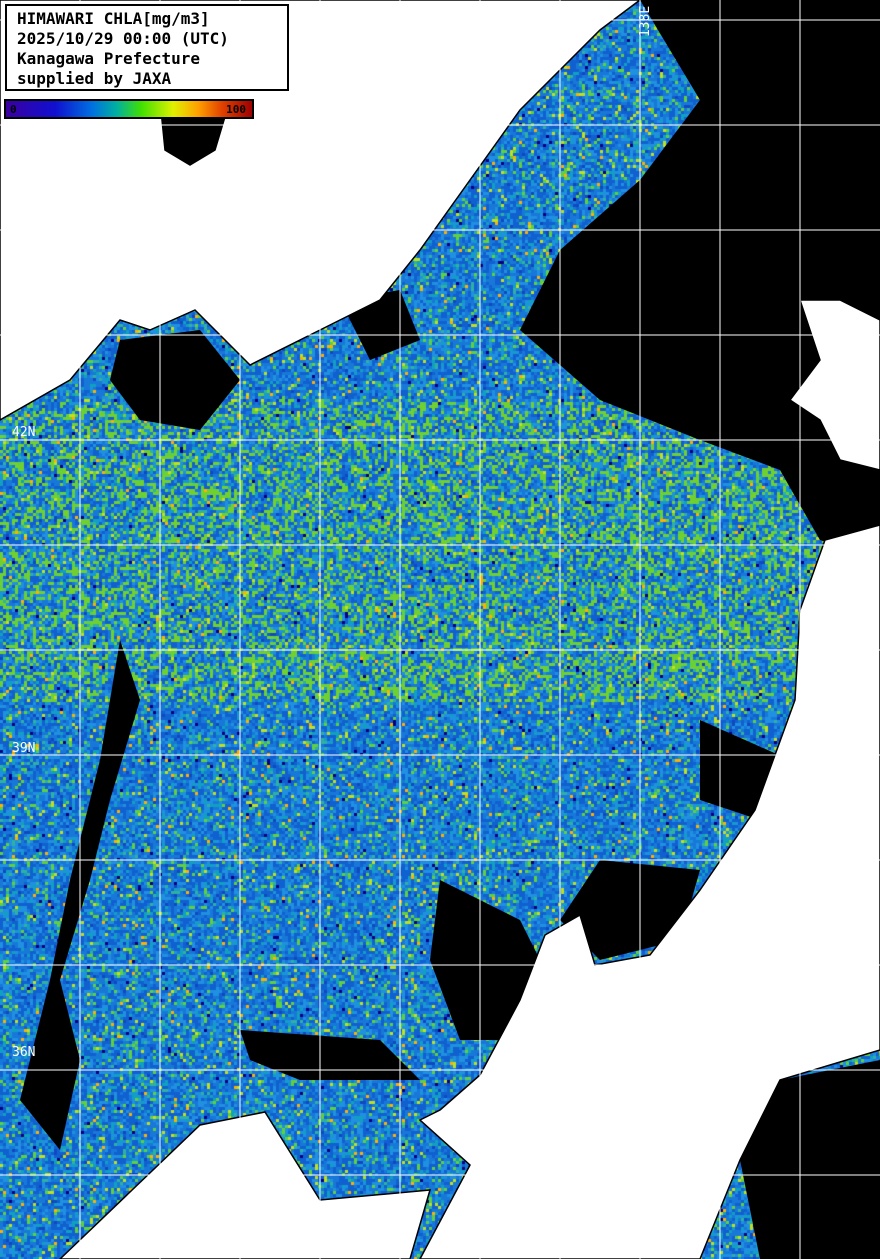 The height and width of the screenshot is (1259, 880). Describe the element at coordinates (94, 78) in the screenshot. I see `data-source: supplied by JAXA` at that location.